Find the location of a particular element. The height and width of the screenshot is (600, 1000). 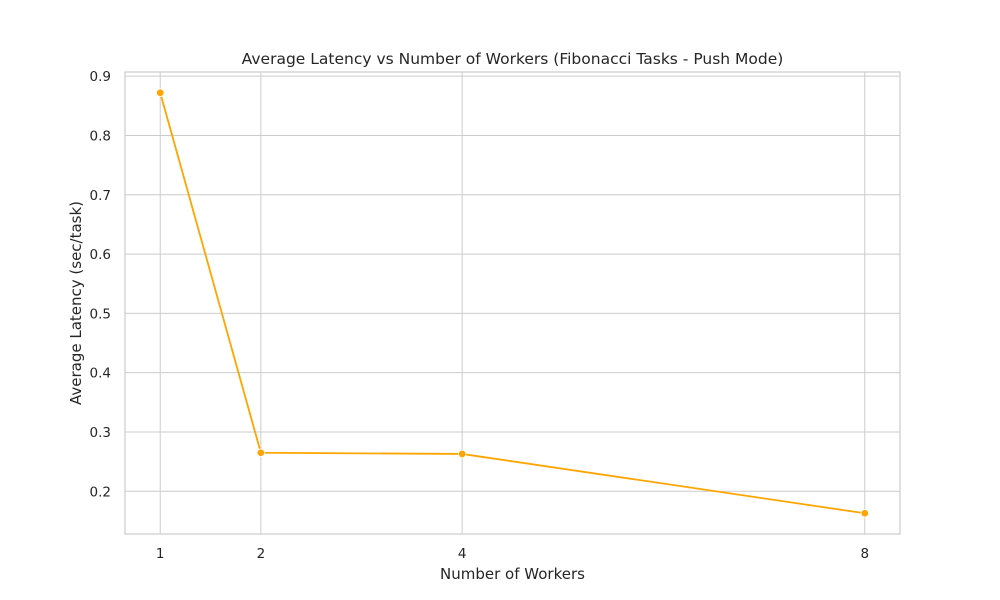

x-axis-label: Number of Workers is located at coordinates (512, 574).